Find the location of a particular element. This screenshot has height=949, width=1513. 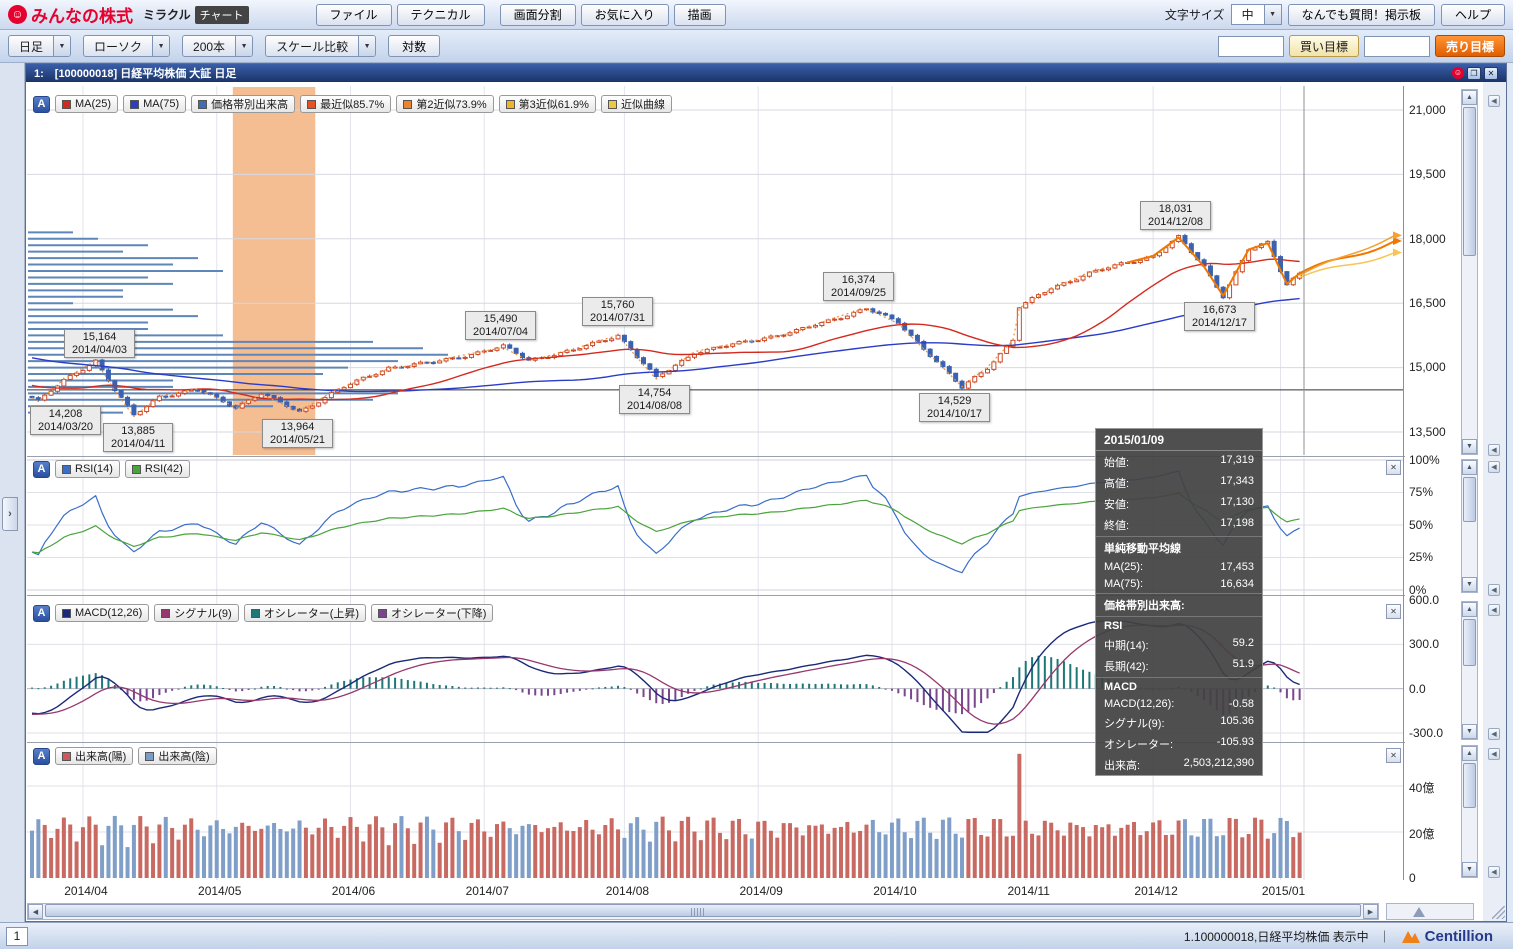

scroll-right-button: ▶ is located at coordinates (1370, 911).